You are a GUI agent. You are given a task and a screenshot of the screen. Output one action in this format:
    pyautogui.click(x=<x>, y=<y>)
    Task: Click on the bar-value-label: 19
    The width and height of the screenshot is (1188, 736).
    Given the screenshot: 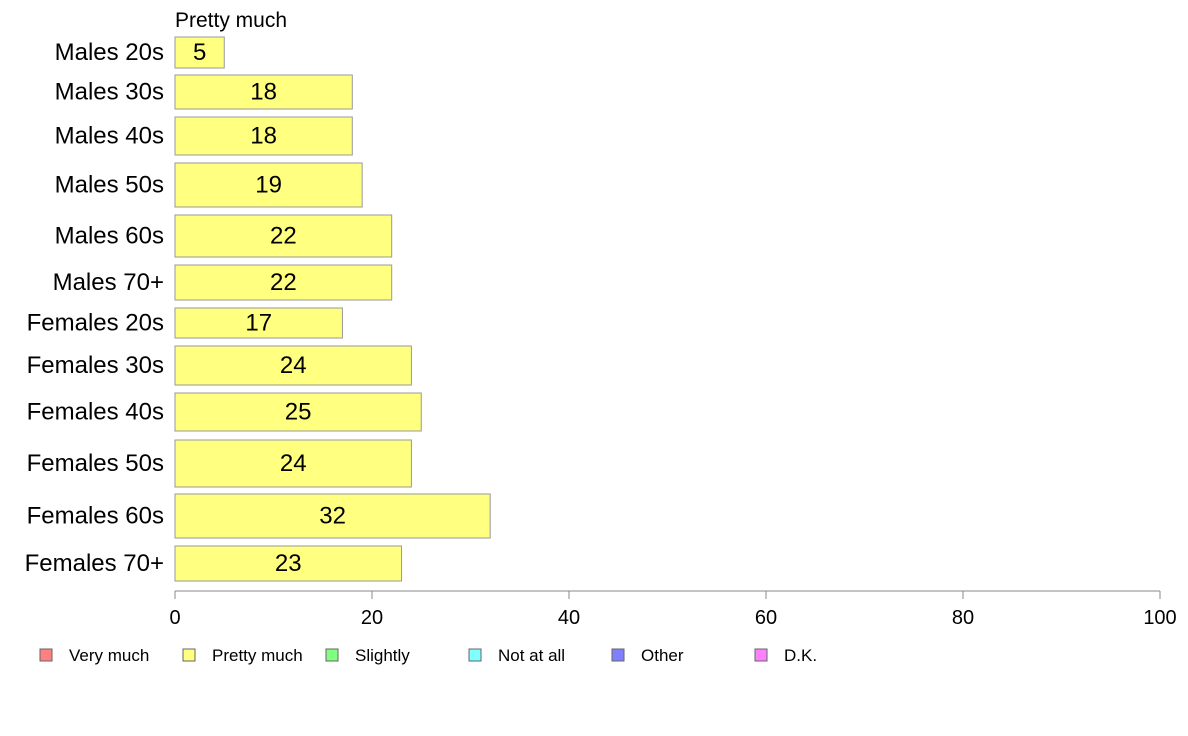 What is the action you would take?
    pyautogui.click(x=268, y=185)
    